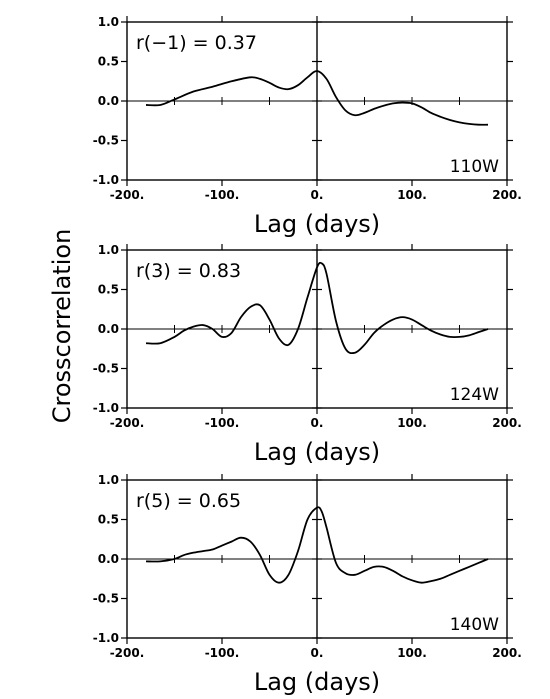  I want to click on correlation-annotation: r(3) = 0.83, so click(188, 271).